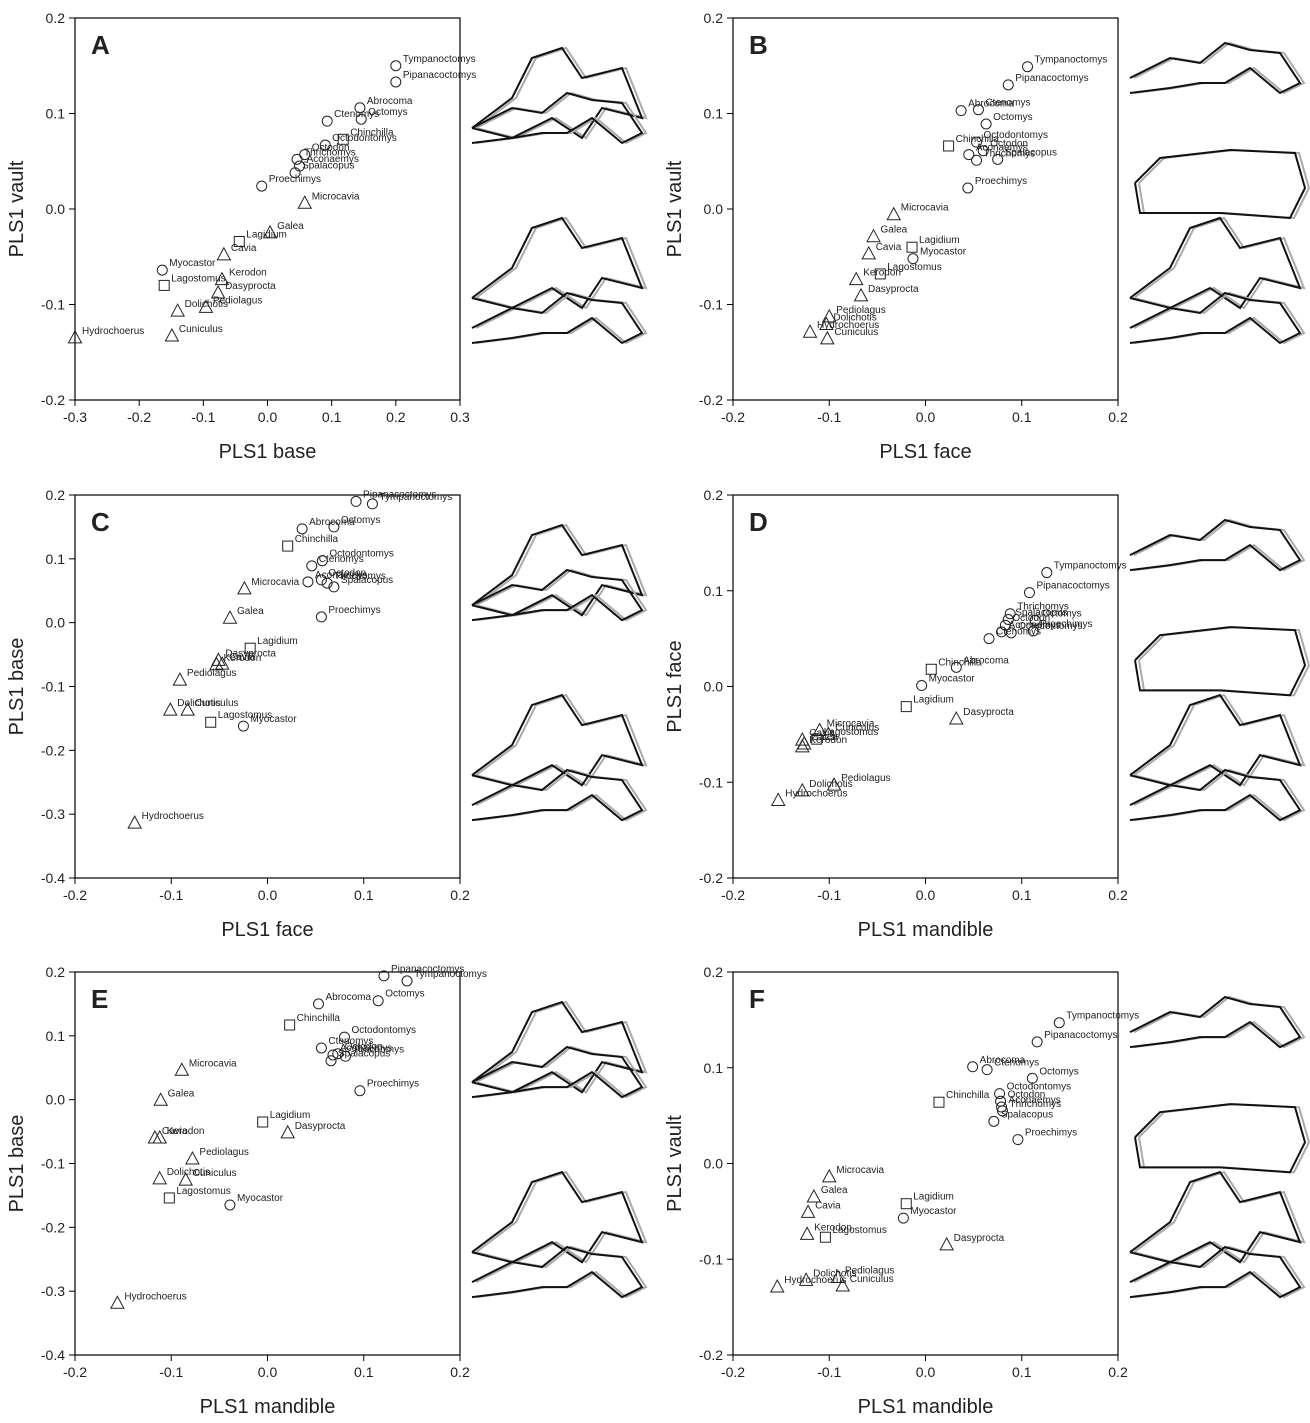 This screenshot has width=1310, height=1423. I want to click on point-label: Proechimys, so click(393, 1084).